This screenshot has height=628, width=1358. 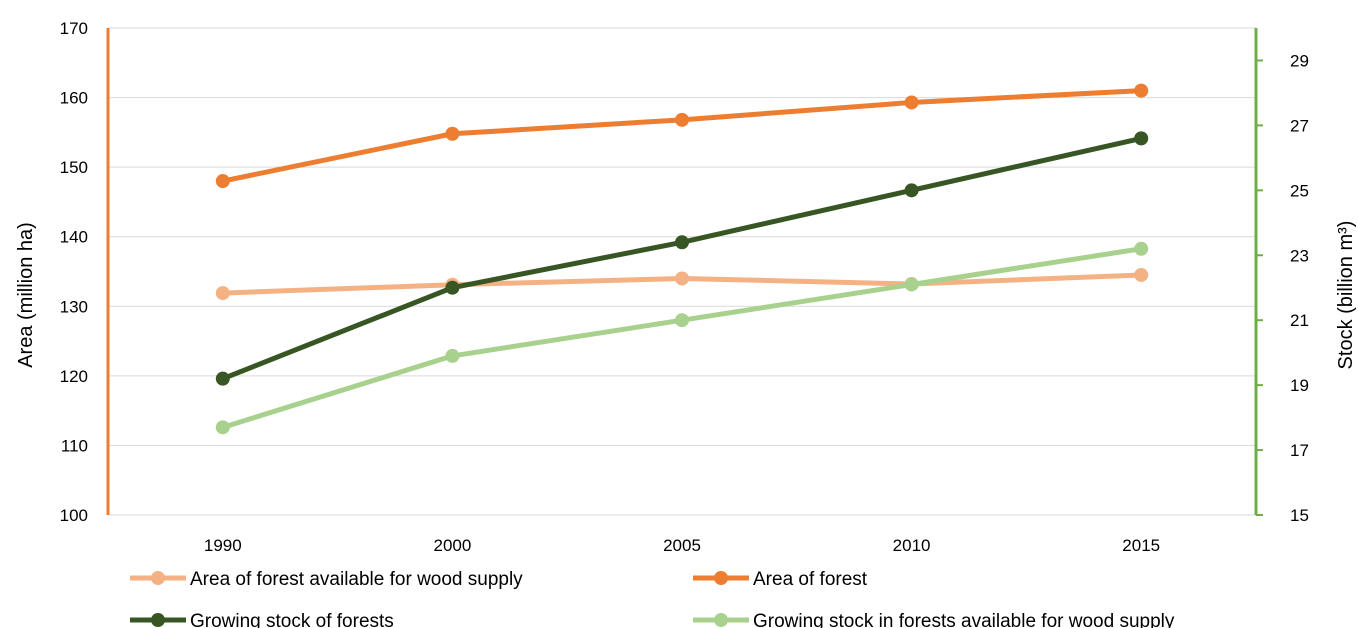 I want to click on legend-label: Area of forest, so click(x=810, y=579).